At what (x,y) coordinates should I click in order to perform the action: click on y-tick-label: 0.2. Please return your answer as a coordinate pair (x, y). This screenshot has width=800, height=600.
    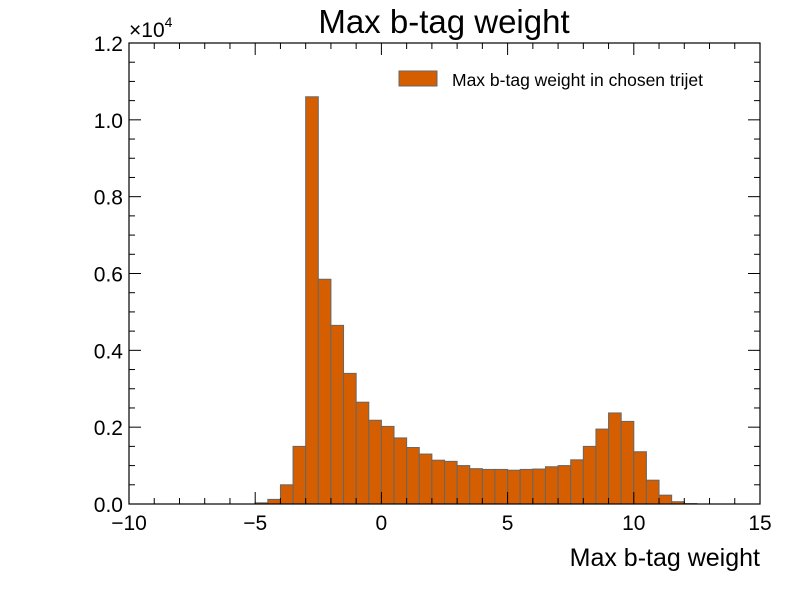
    Looking at the image, I should click on (108, 428).